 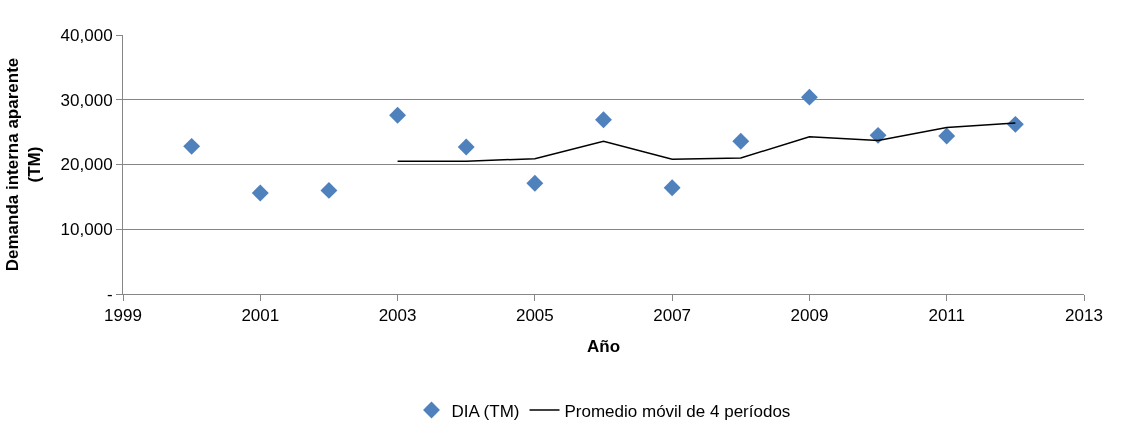 I want to click on x-tick-label: 2009, so click(x=809, y=316).